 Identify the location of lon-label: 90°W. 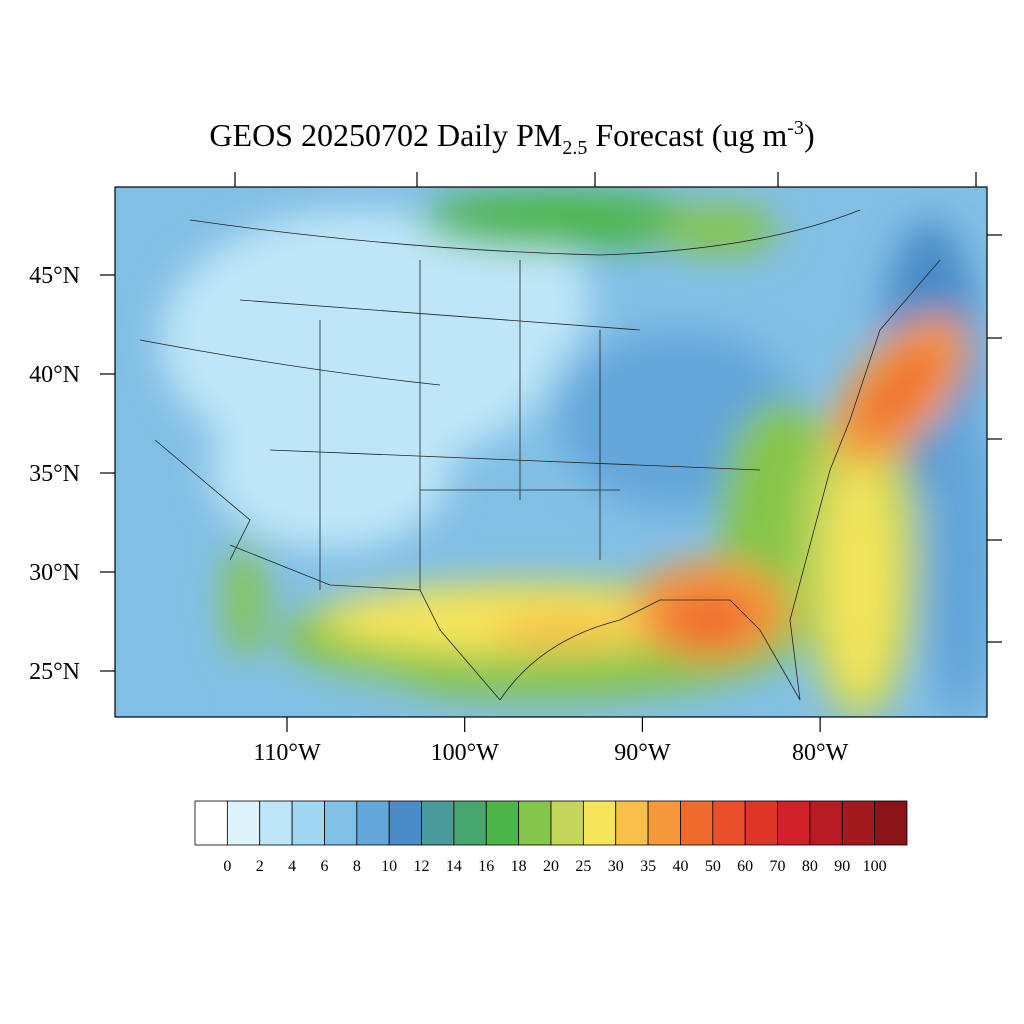
(642, 753).